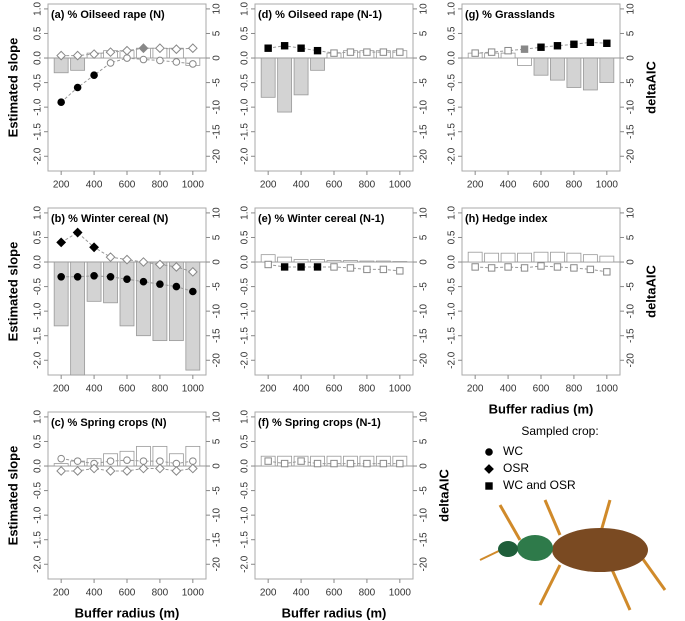 The height and width of the screenshot is (621, 685). Describe the element at coordinates (12, 496) in the screenshot. I see `y-axis-label: Estimated slope` at that location.